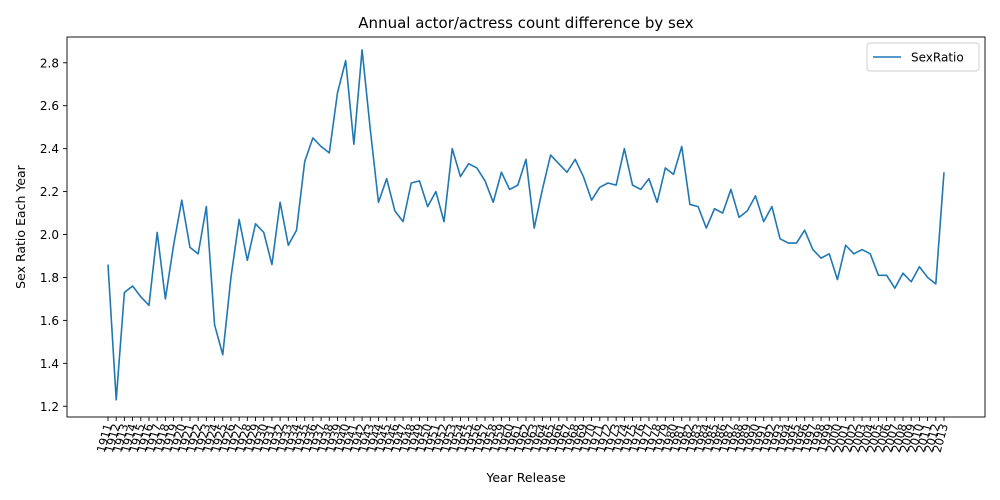 The height and width of the screenshot is (500, 1000). What do you see at coordinates (49, 192) in the screenshot?
I see `y-tick-label: 2.2` at bounding box center [49, 192].